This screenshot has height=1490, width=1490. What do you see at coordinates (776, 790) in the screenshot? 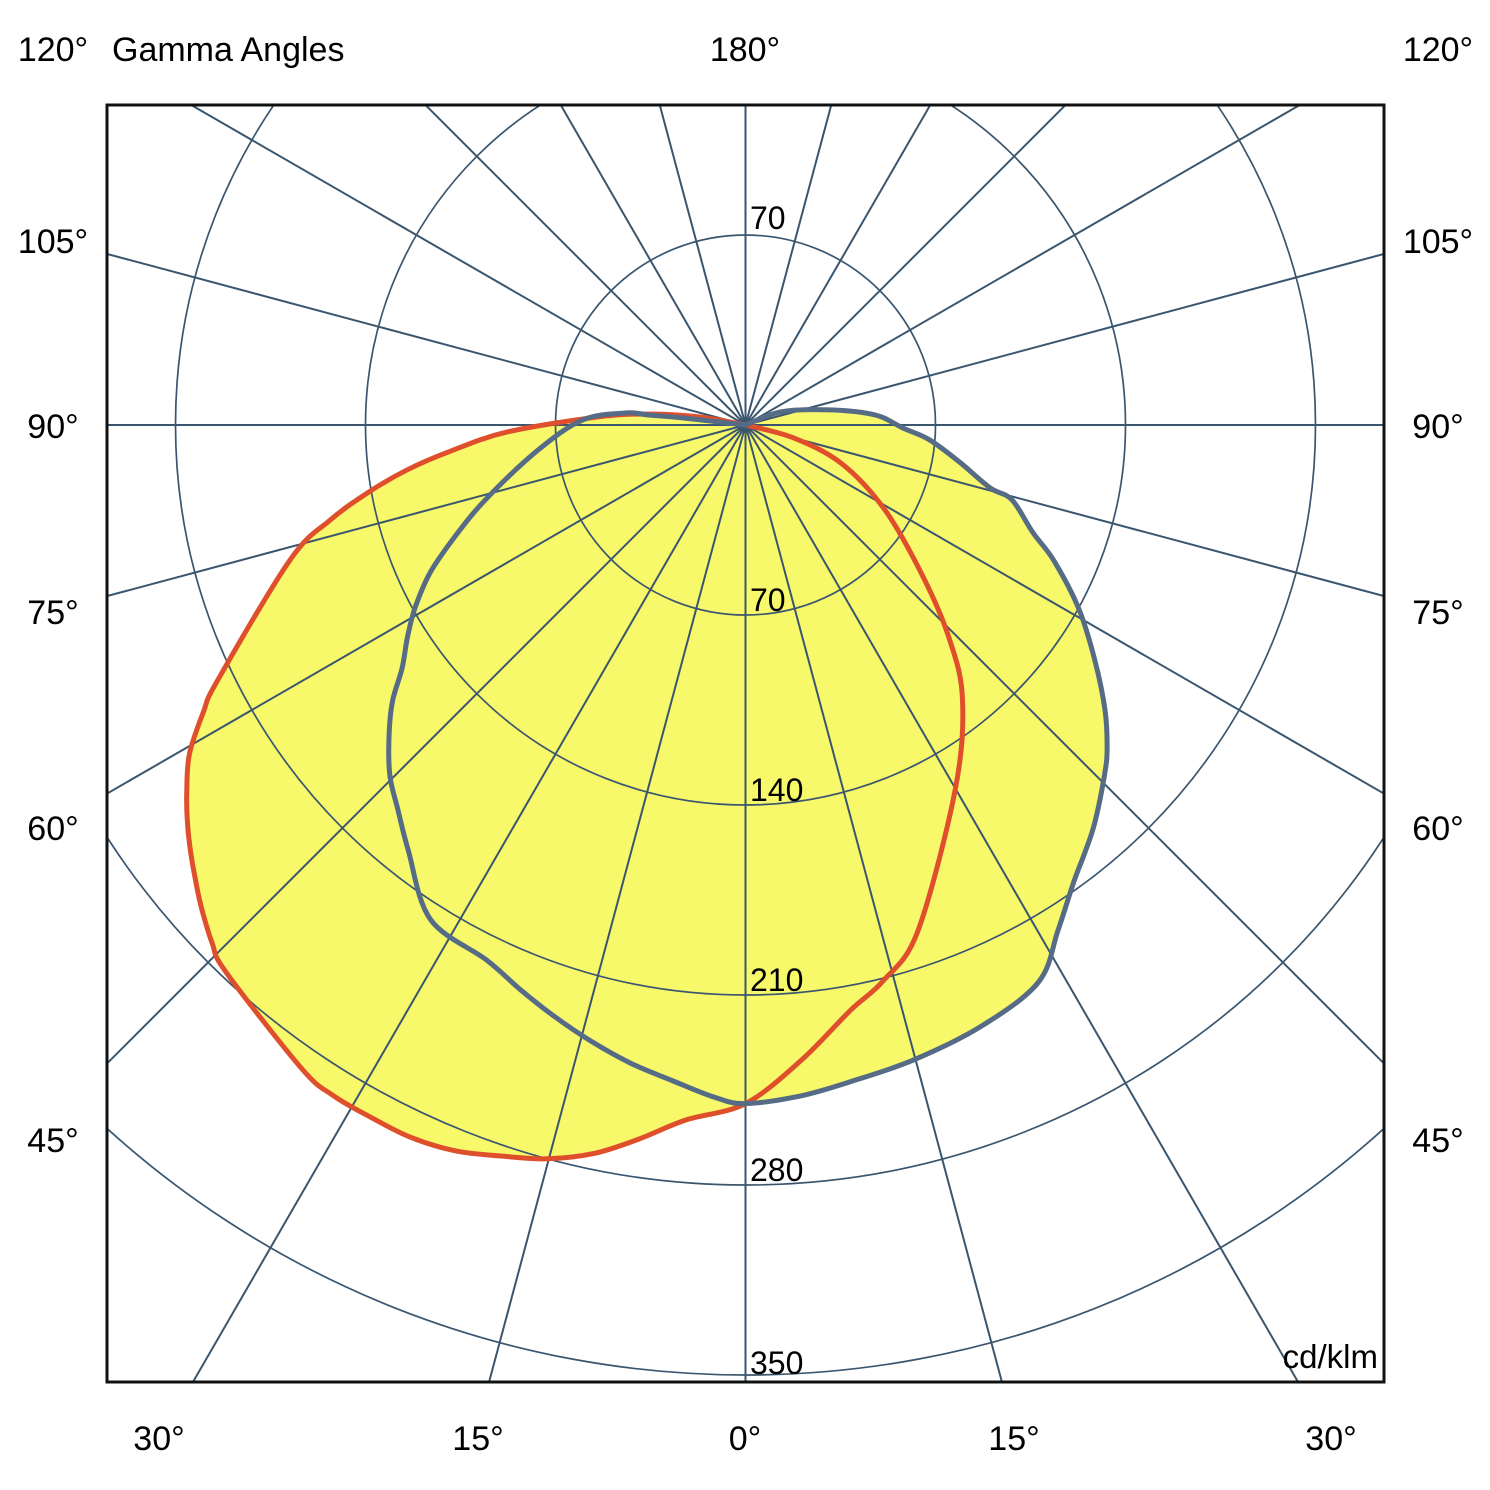
I see `radial-label-140: 140` at bounding box center [776, 790].